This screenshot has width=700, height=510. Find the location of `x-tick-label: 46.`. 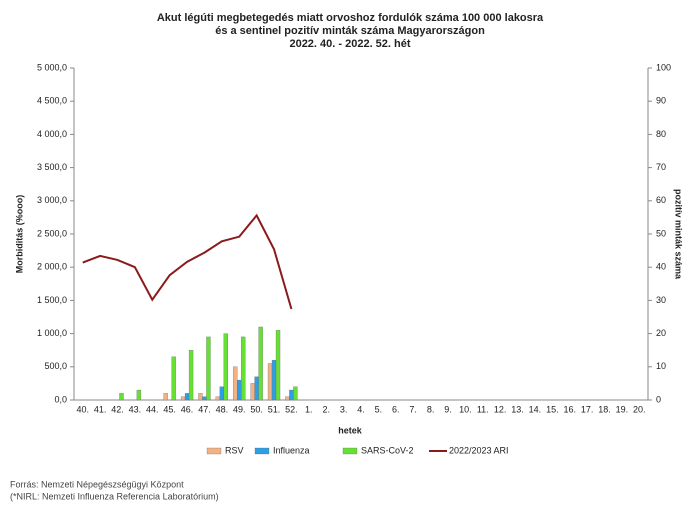

x-tick-label: 46. is located at coordinates (187, 409).